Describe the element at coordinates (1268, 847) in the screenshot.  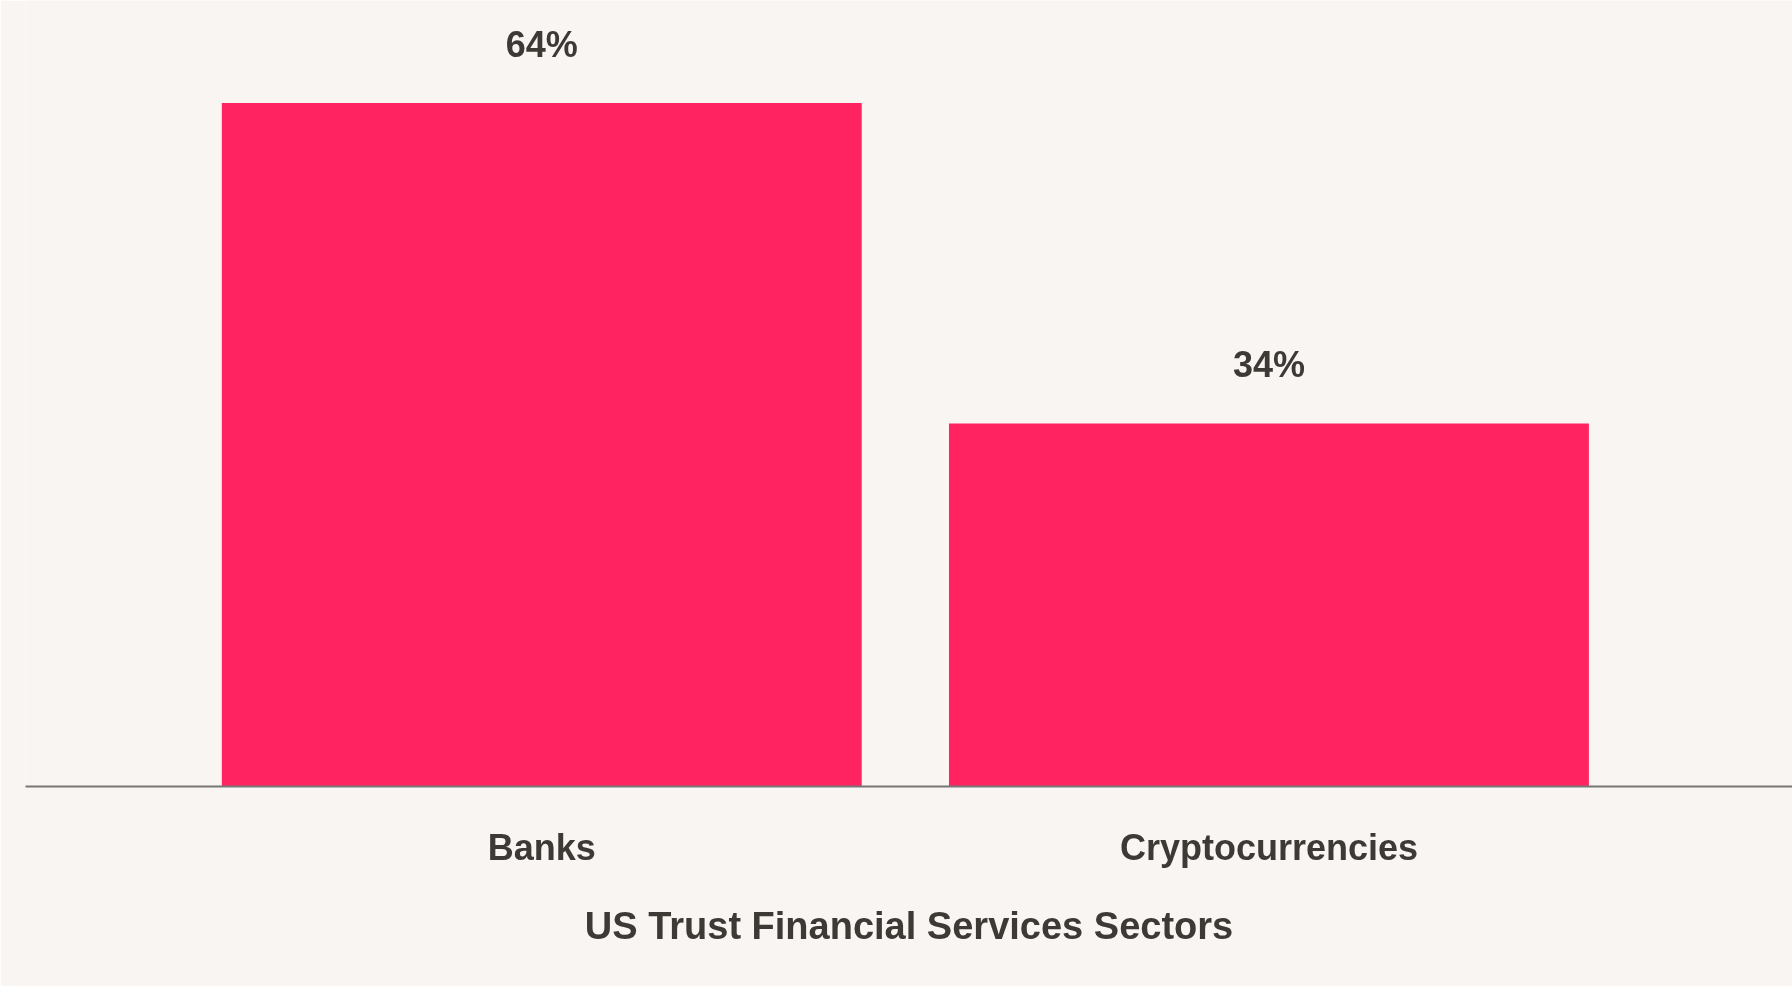
I see `x-tick-label: Cryptocurrencies` at that location.